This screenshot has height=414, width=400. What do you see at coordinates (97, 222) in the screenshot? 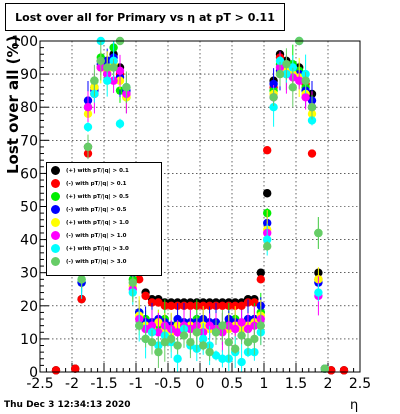
I see `legend-label: (+) with pT/|q| > 1.0` at bounding box center [97, 222].